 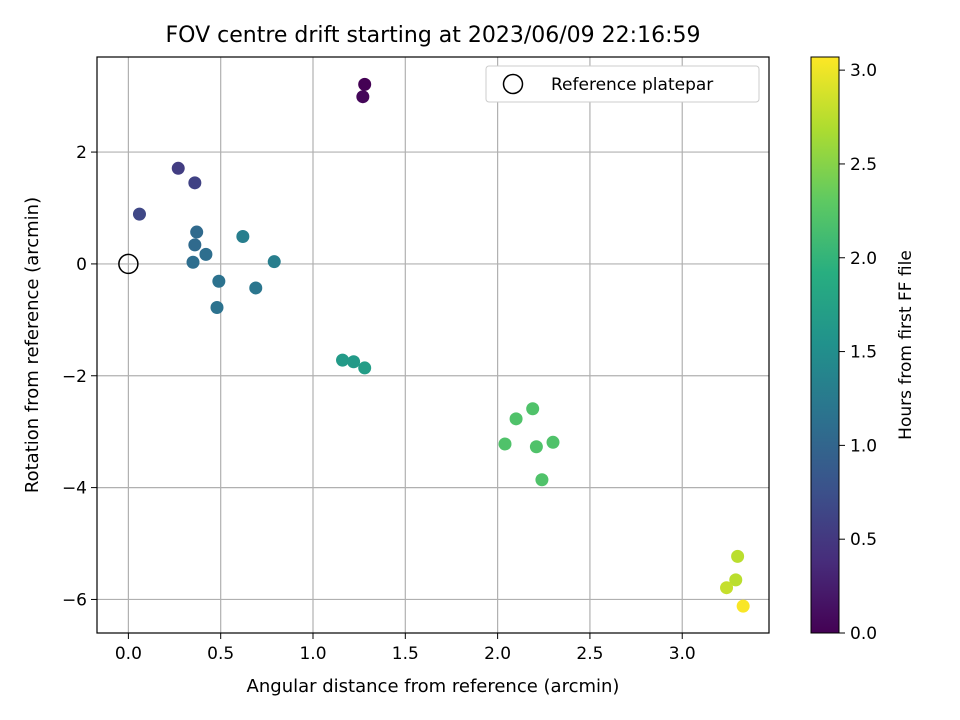 What do you see at coordinates (632, 85) in the screenshot?
I see `legend-label: Reference platepar` at bounding box center [632, 85].